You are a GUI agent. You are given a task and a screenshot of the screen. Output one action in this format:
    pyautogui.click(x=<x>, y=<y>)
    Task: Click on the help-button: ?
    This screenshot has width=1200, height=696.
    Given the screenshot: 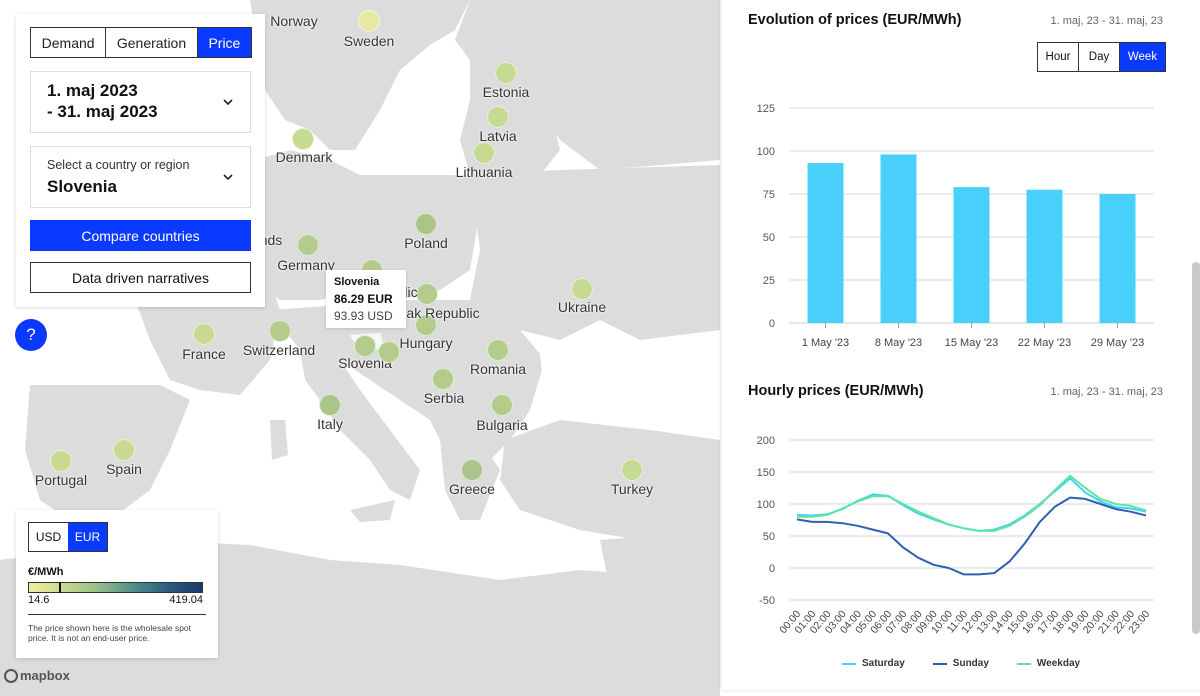 What is the action you would take?
    pyautogui.click(x=31, y=335)
    